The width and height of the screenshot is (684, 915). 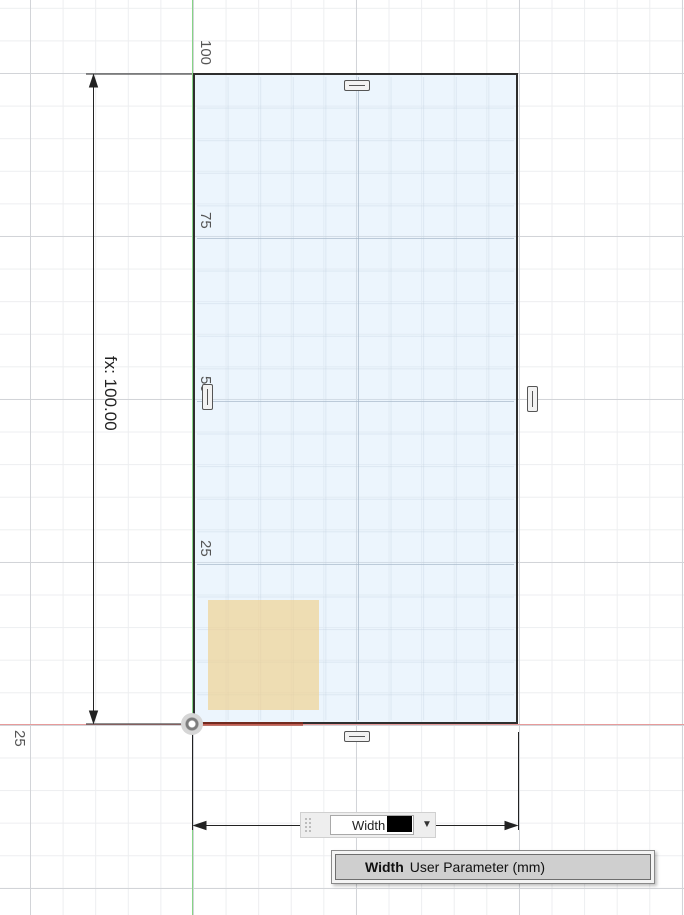 I want to click on parameter-name: Width, so click(x=384, y=867).